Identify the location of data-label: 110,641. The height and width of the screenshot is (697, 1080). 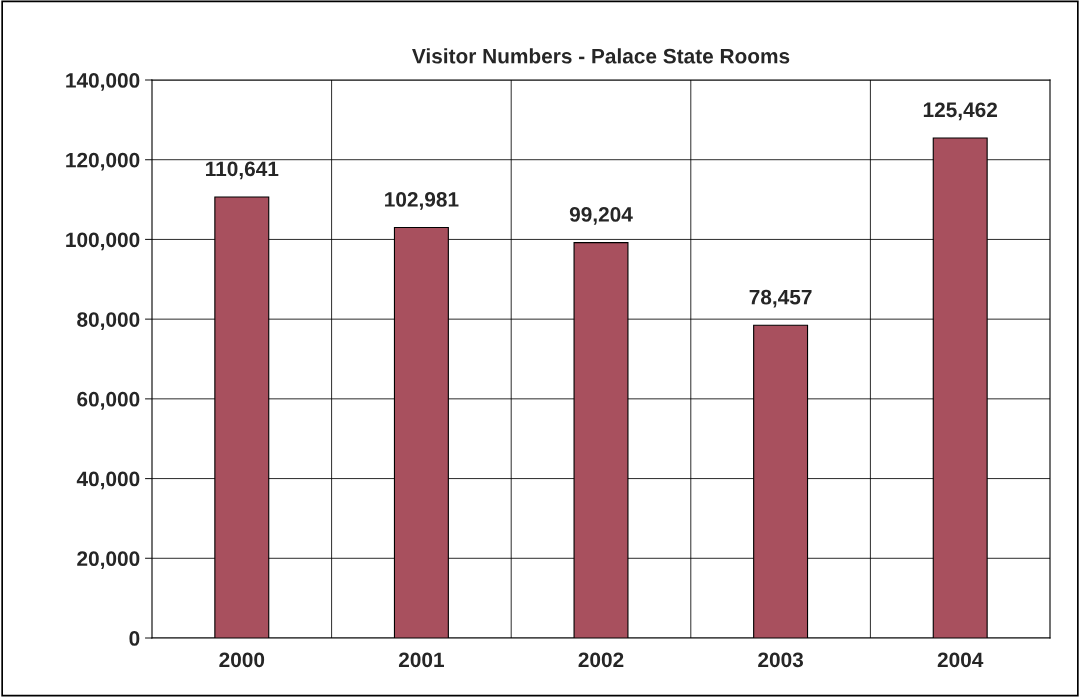
(242, 170).